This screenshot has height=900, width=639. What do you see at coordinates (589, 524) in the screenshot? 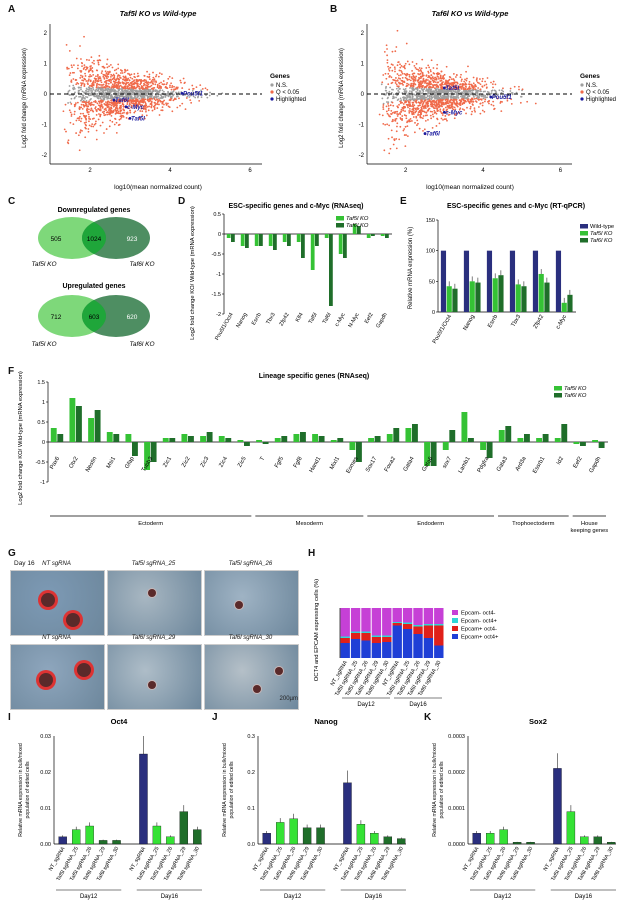
I see `group-label: House` at bounding box center [589, 524].